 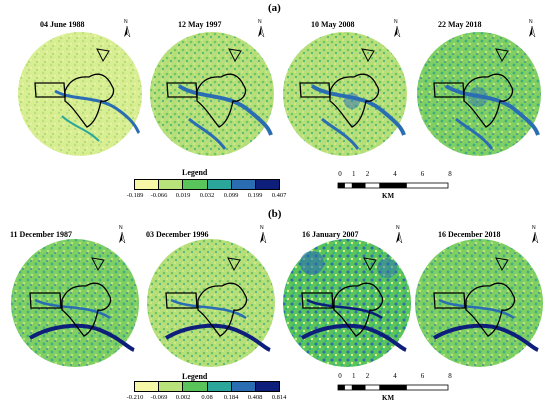 I want to click on legend-value: 0.407, so click(x=279, y=195).